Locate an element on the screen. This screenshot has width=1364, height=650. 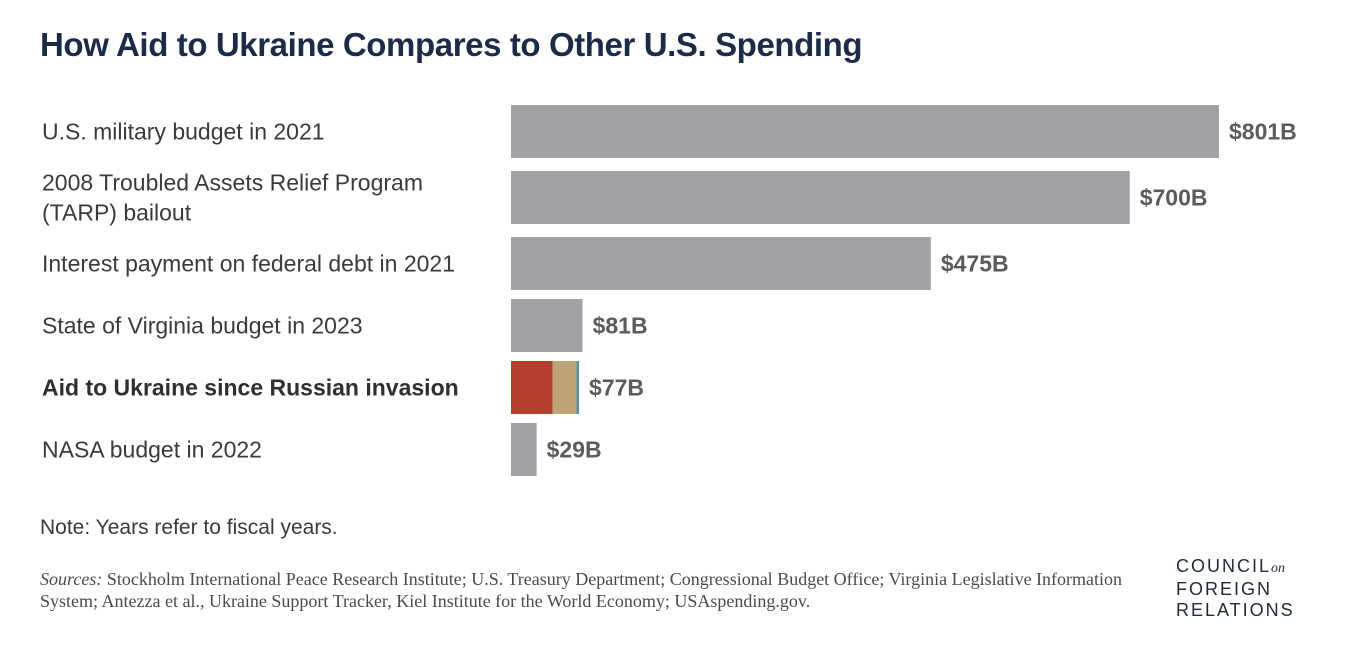
logo-line-foreign: FOREIGN is located at coordinates (1224, 589).